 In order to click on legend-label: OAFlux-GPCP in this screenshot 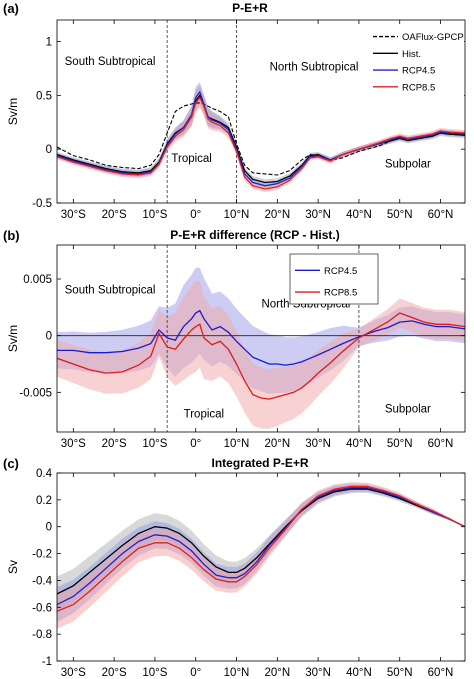, I will do `click(433, 37)`.